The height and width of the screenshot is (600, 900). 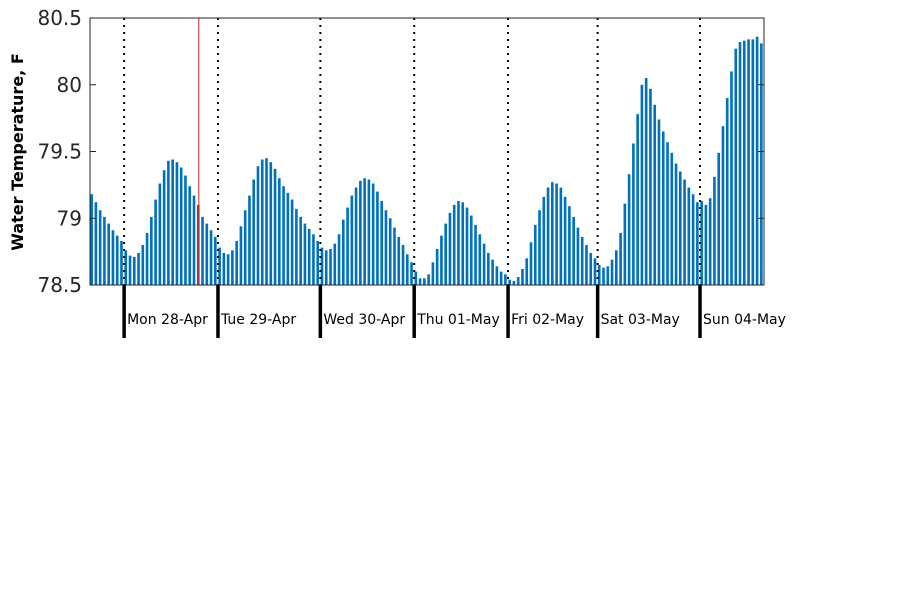 What do you see at coordinates (69, 85) in the screenshot?
I see `y-tick-label: 80` at bounding box center [69, 85].